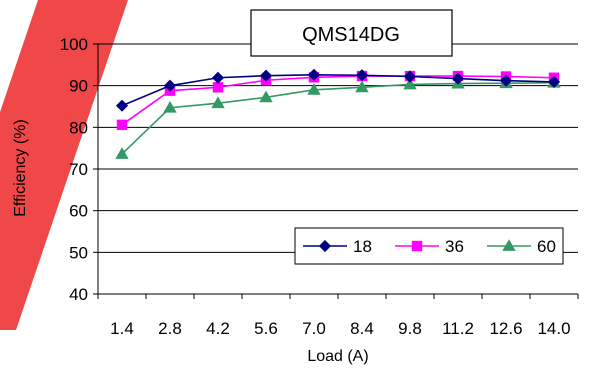  What do you see at coordinates (74, 44) in the screenshot?
I see `y-tick-label: 100` at bounding box center [74, 44].